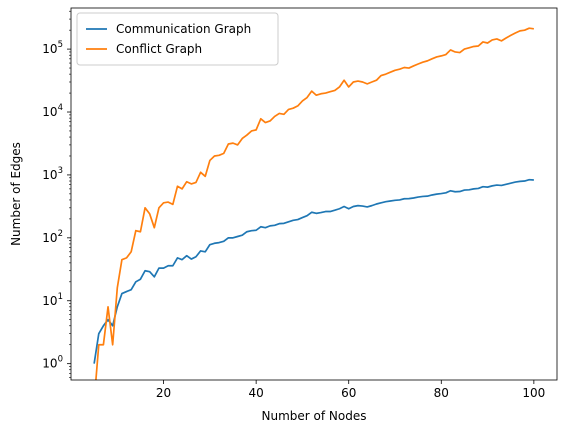 The width and height of the screenshot is (570, 432). What do you see at coordinates (56, 194) in the screenshot?
I see `y-axis: 10⁰ 10¹ 10² 10³ 10⁴ 10⁵` at bounding box center [56, 194].